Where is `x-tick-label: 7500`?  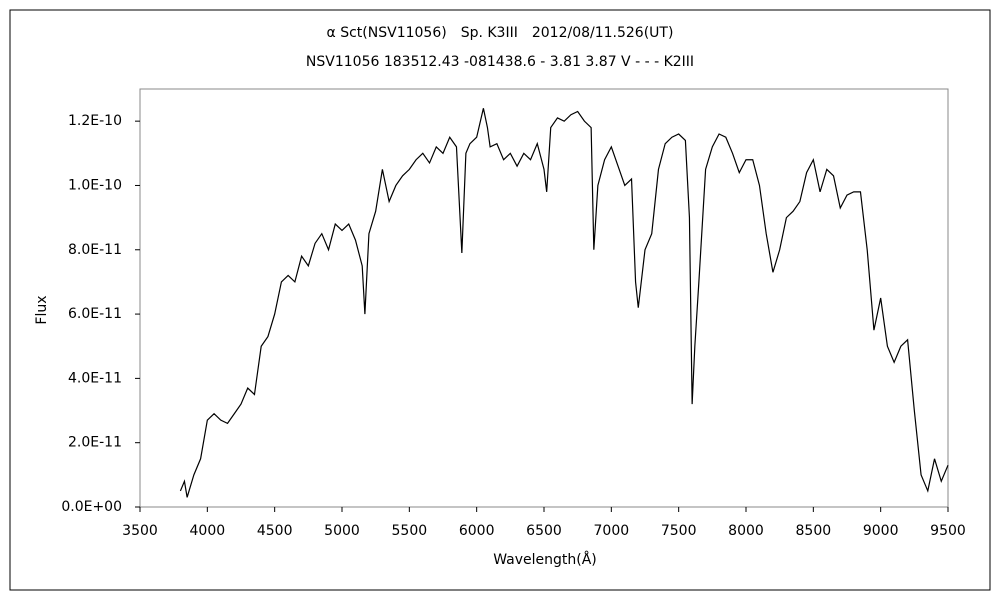 x-tick-label: 7500 is located at coordinates (679, 531).